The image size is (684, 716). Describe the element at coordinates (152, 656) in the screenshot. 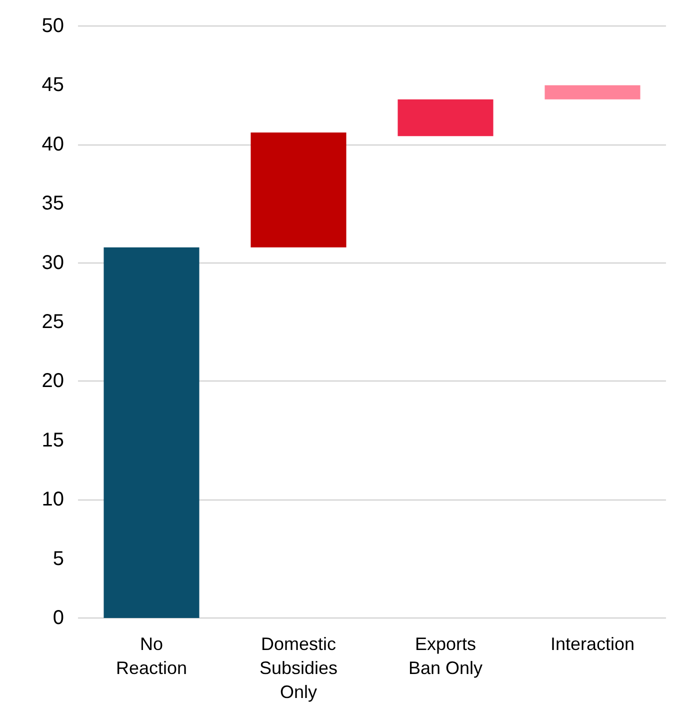

I see `x-tick-label: No Reaction` at that location.